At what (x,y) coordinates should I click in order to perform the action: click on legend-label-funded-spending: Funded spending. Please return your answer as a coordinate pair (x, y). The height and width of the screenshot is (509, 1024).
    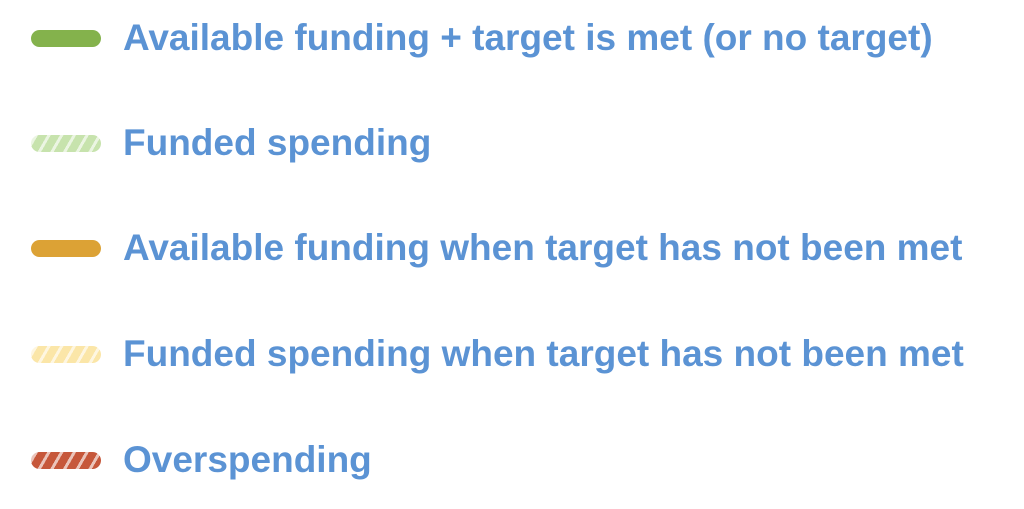
    Looking at the image, I should click on (277, 142).